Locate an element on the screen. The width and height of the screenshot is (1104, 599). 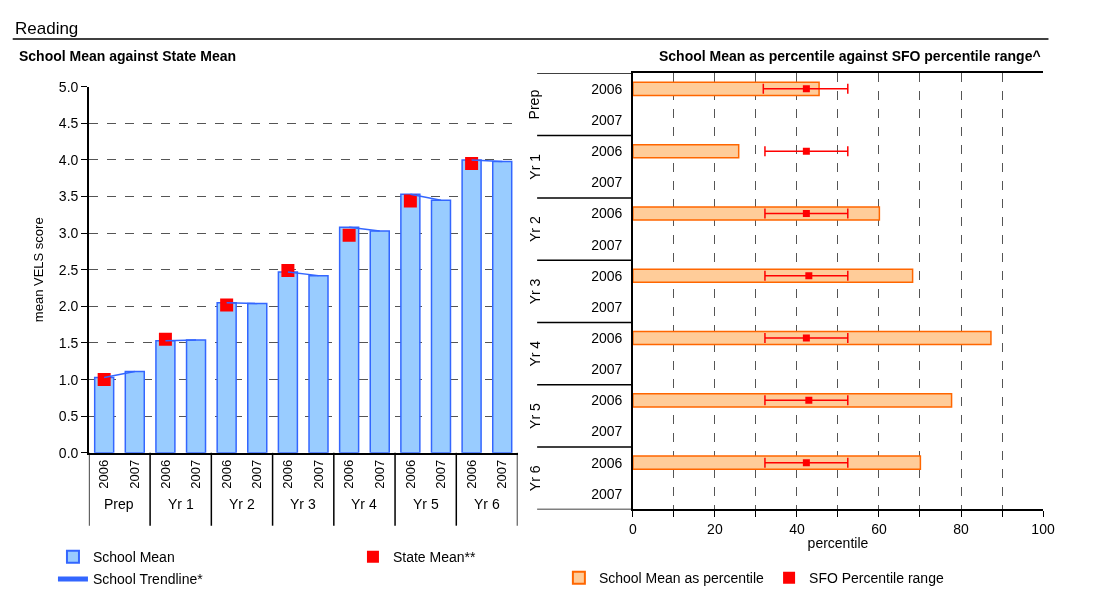
y-tick-label: 4.5 is located at coordinates (68, 123).